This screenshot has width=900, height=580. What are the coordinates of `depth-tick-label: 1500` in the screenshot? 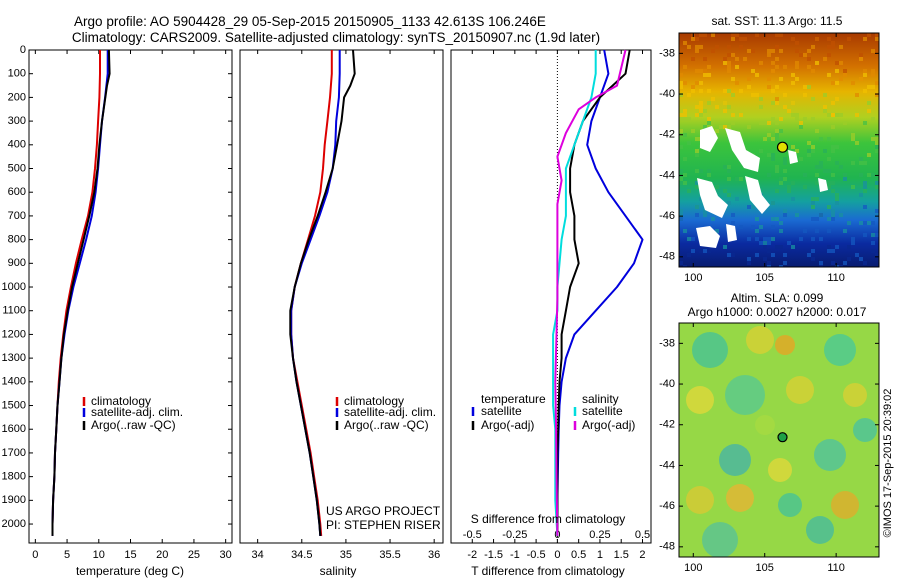 It's located at (14, 405).